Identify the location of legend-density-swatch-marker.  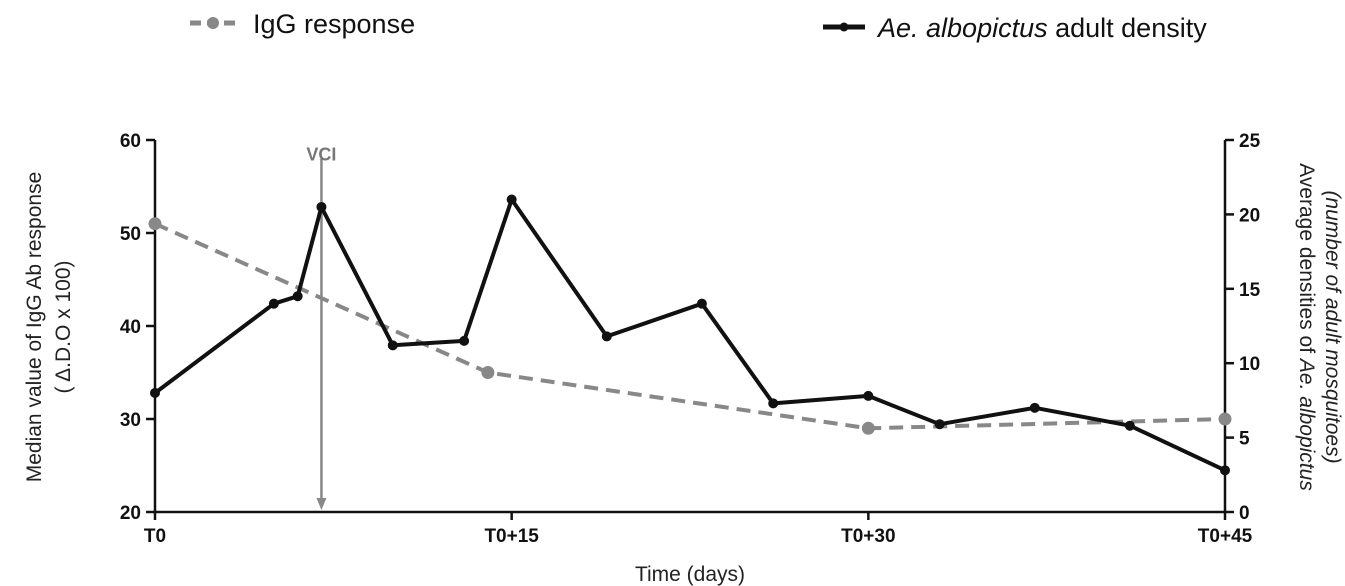
(844, 27).